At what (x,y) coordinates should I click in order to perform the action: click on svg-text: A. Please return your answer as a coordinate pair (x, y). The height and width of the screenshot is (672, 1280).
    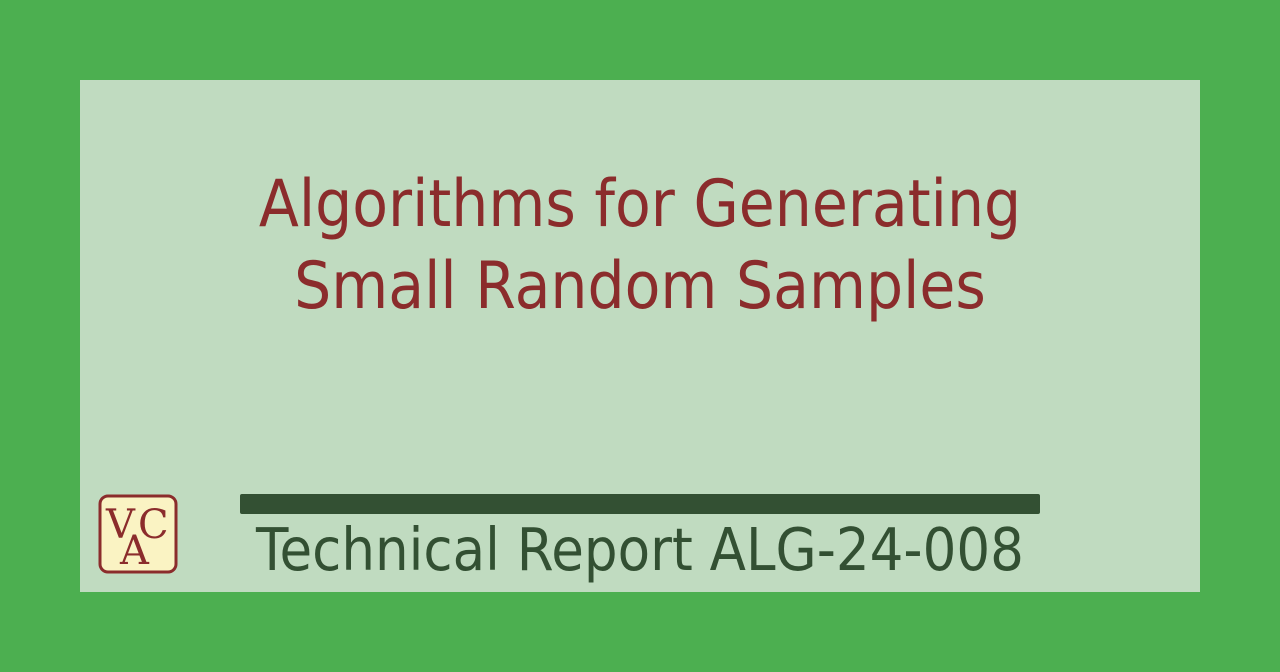
    Looking at the image, I should click on (134, 551).